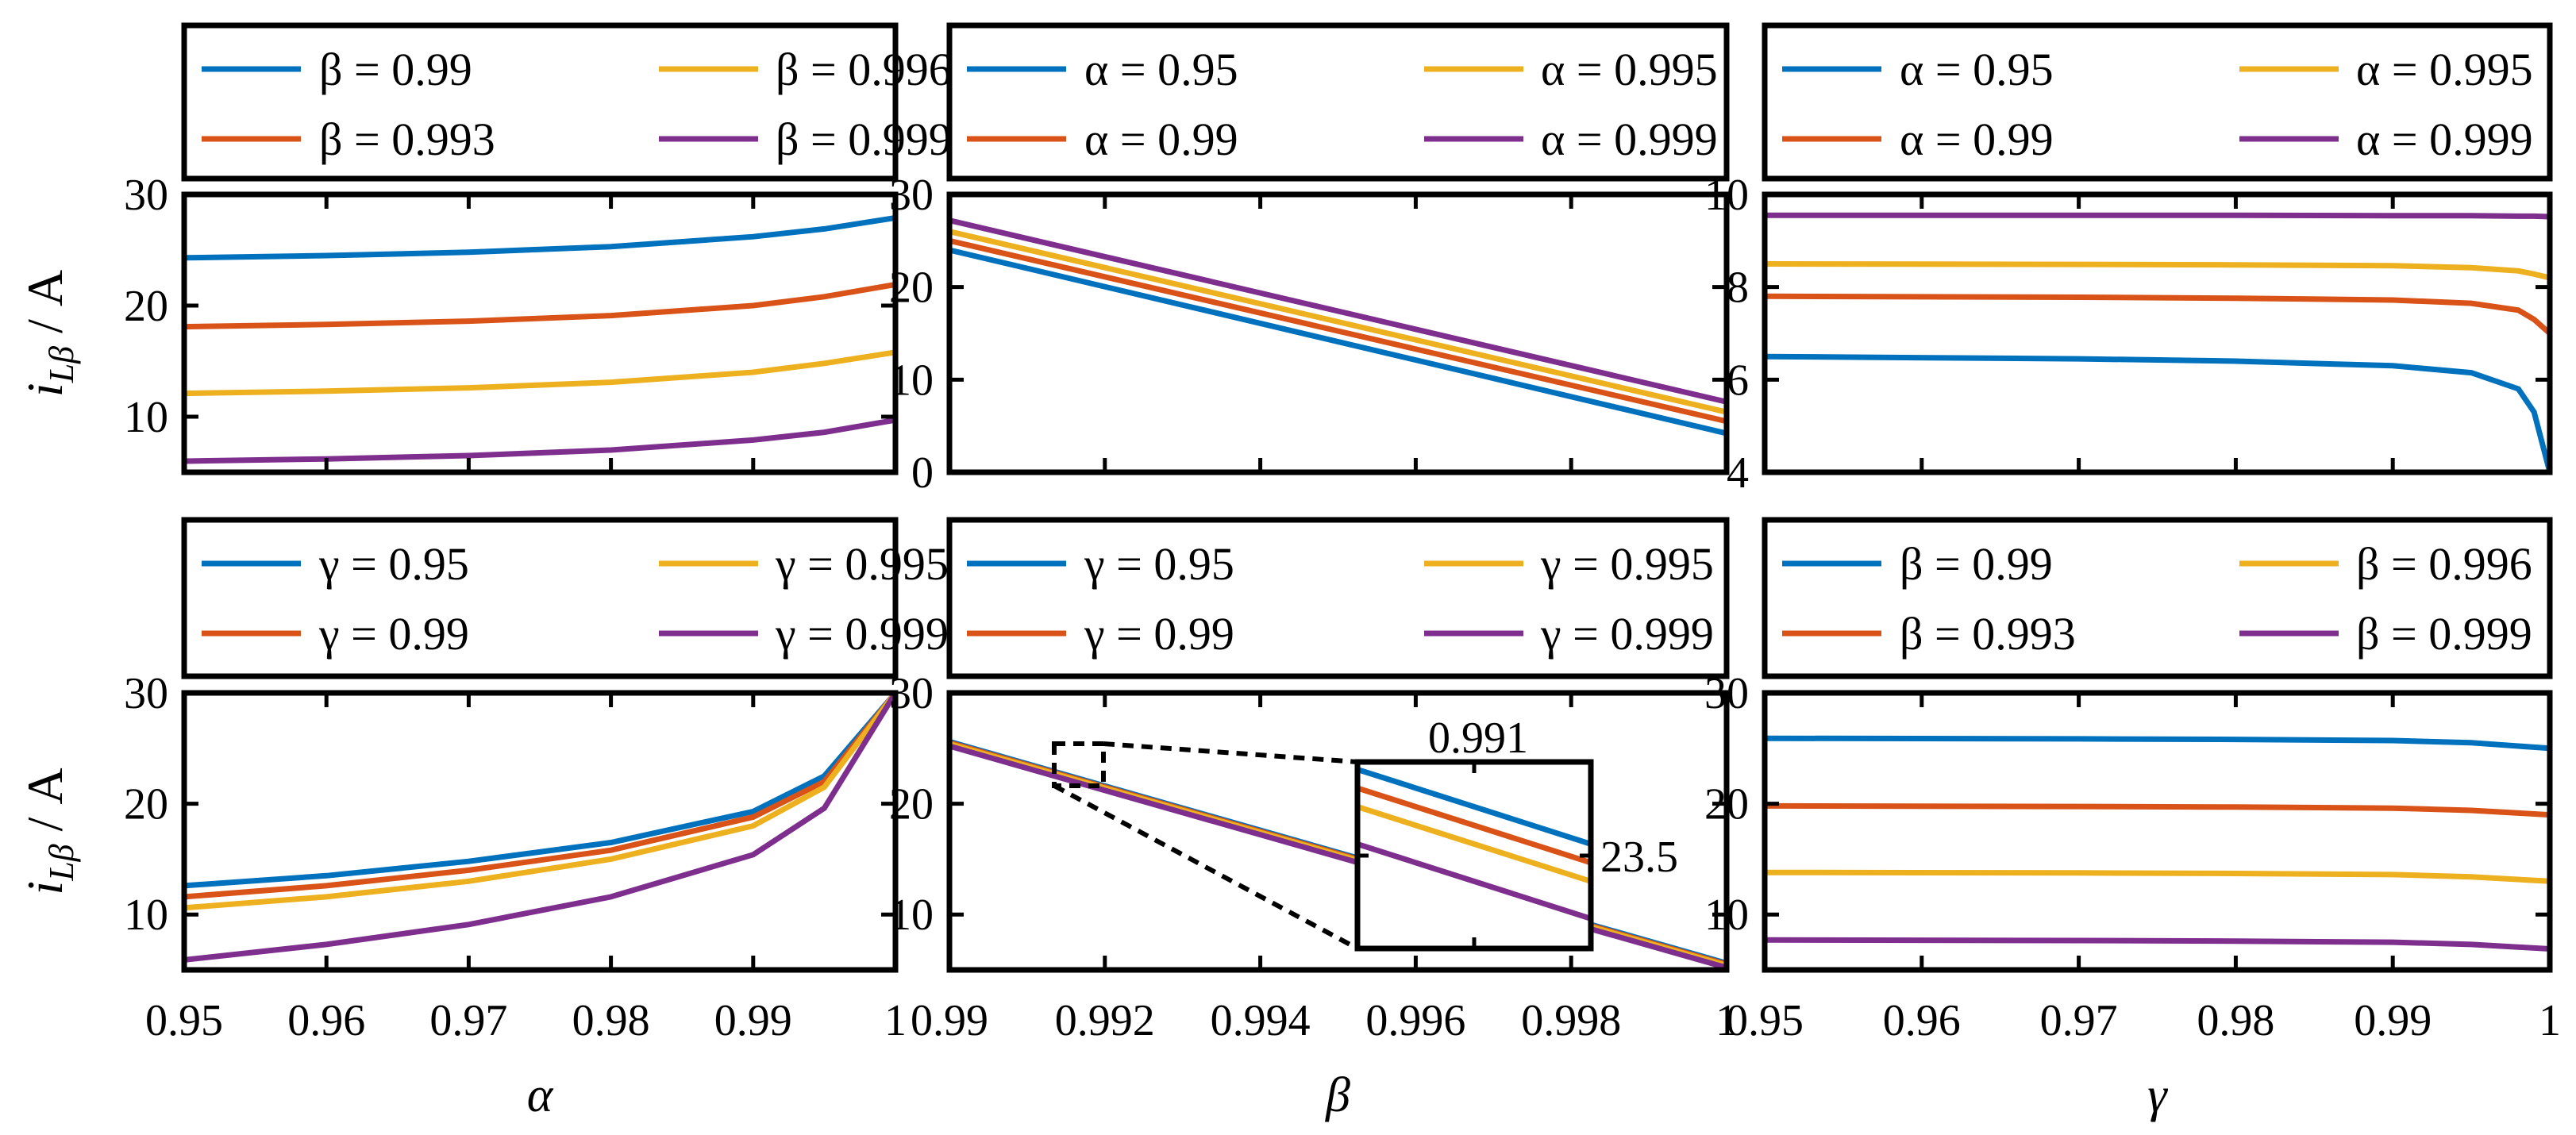 The height and width of the screenshot is (1135, 2576). I want to click on legend-label-2: α = 0.99, so click(1161, 139).